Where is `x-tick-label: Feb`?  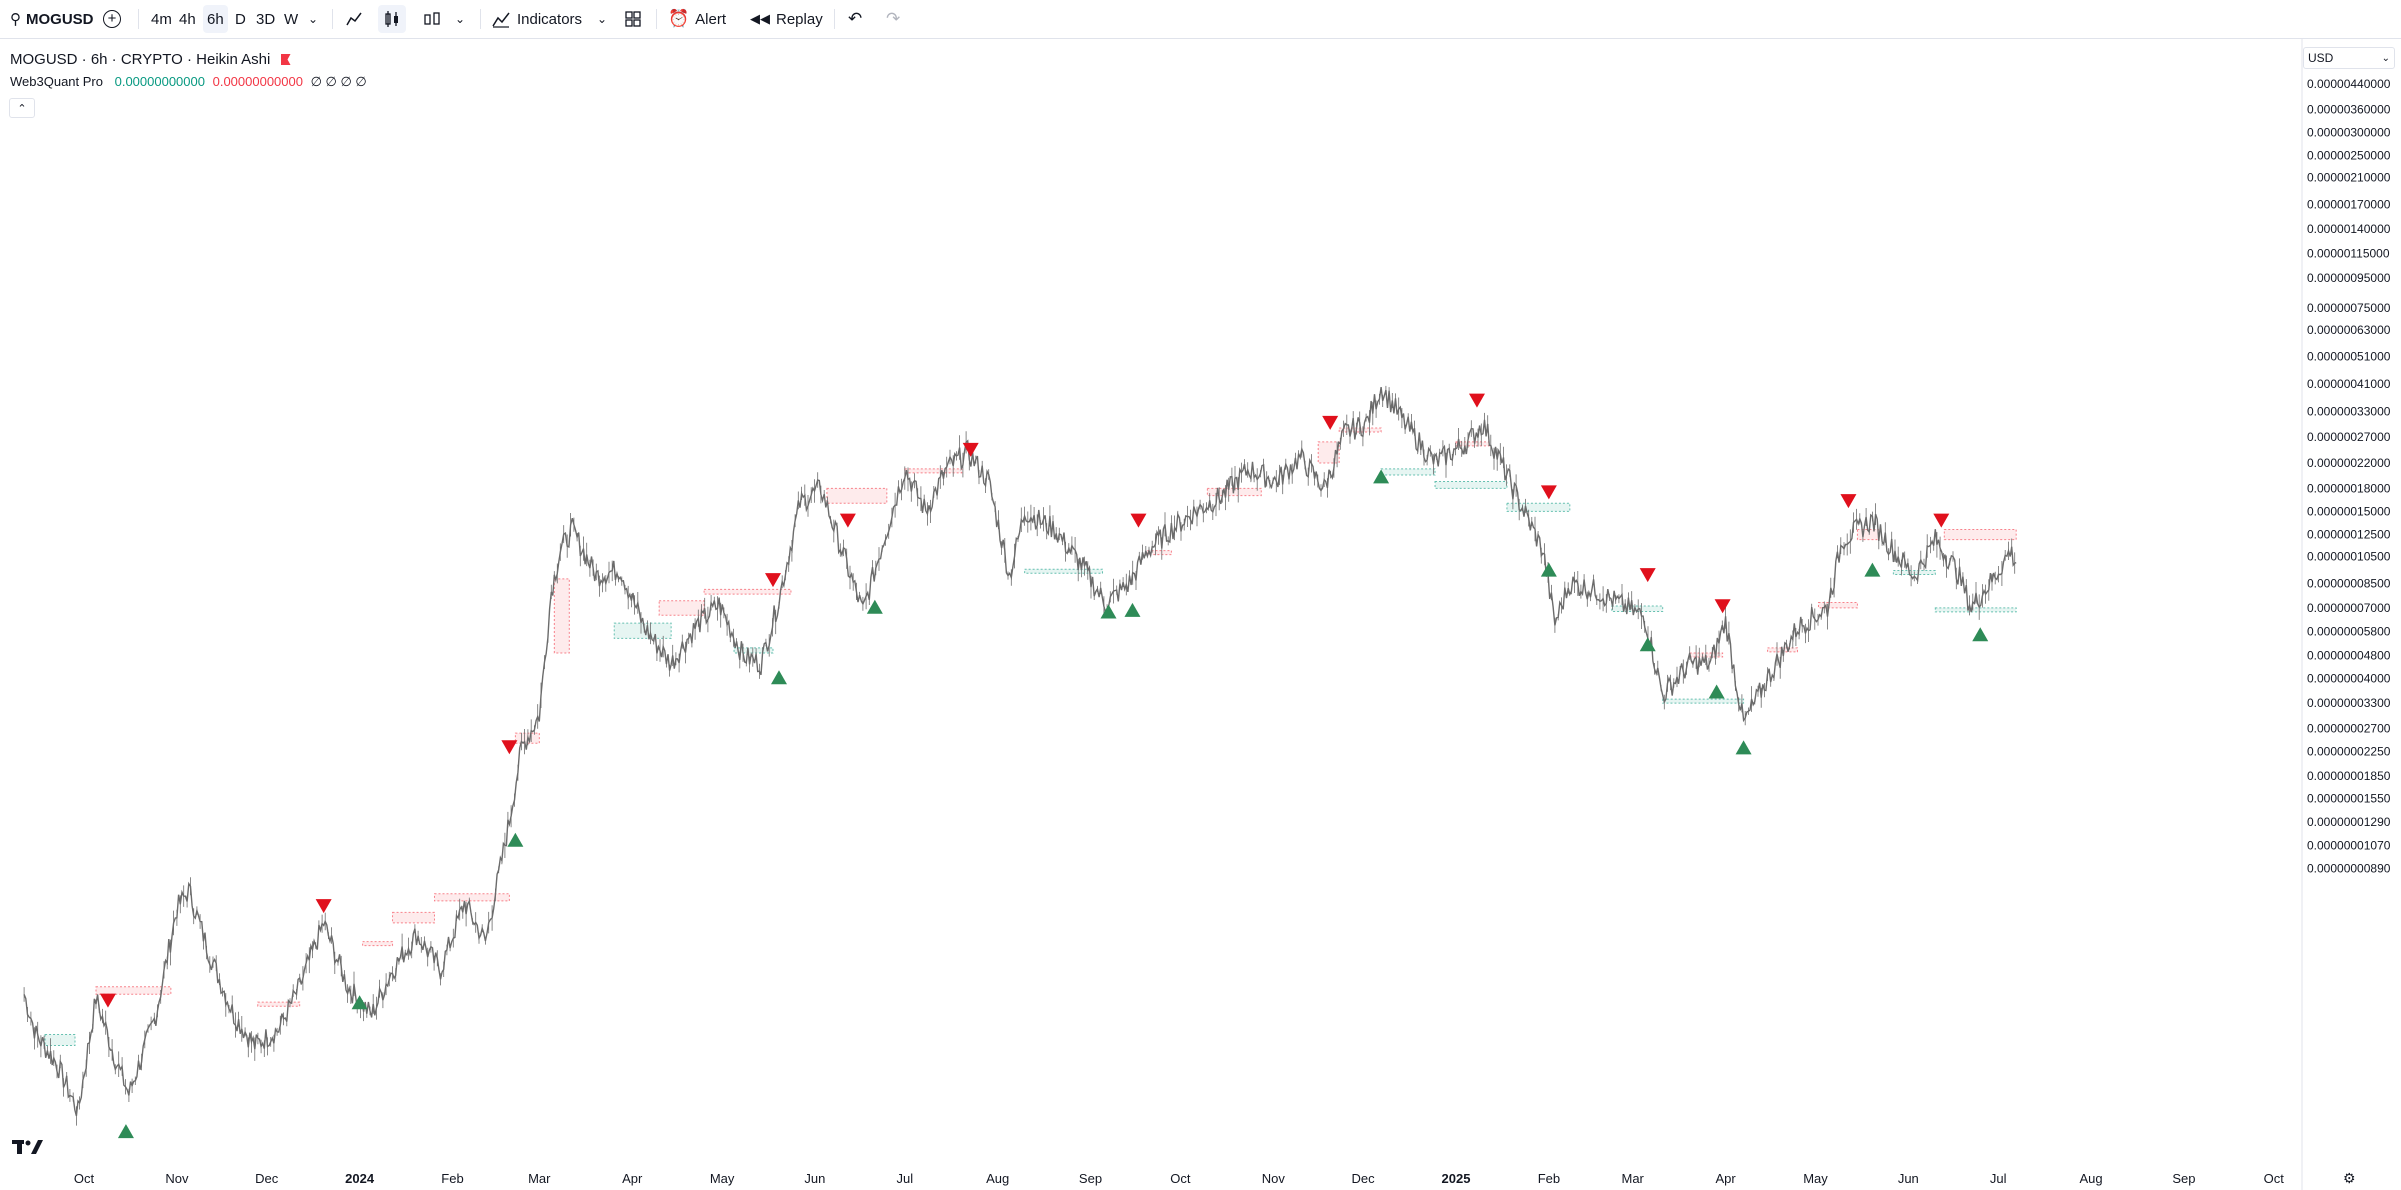
x-tick-label: Feb is located at coordinates (452, 1178).